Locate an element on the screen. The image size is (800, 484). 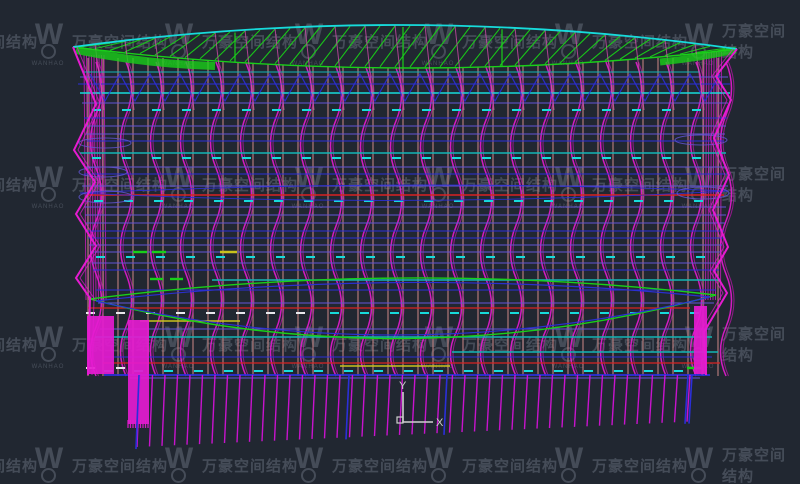
ucs-y-label: Y is located at coordinates (403, 386).